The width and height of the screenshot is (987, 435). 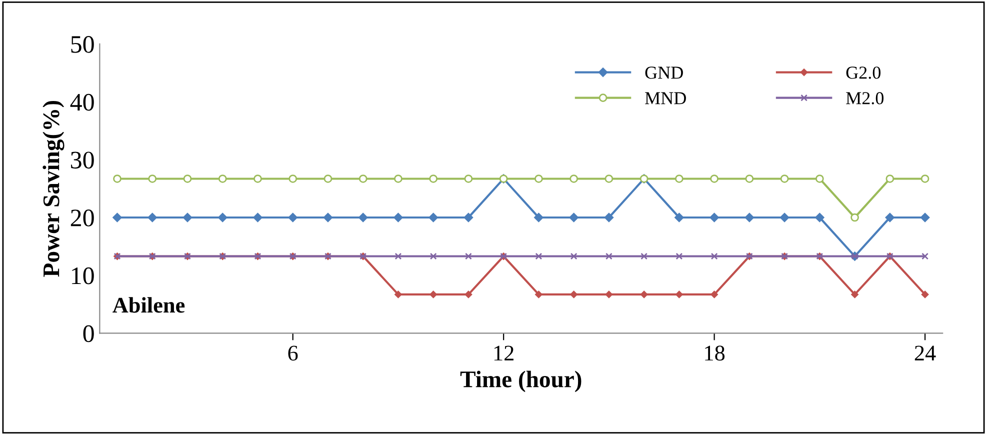 What do you see at coordinates (665, 98) in the screenshot?
I see `legend-label: MND` at bounding box center [665, 98].